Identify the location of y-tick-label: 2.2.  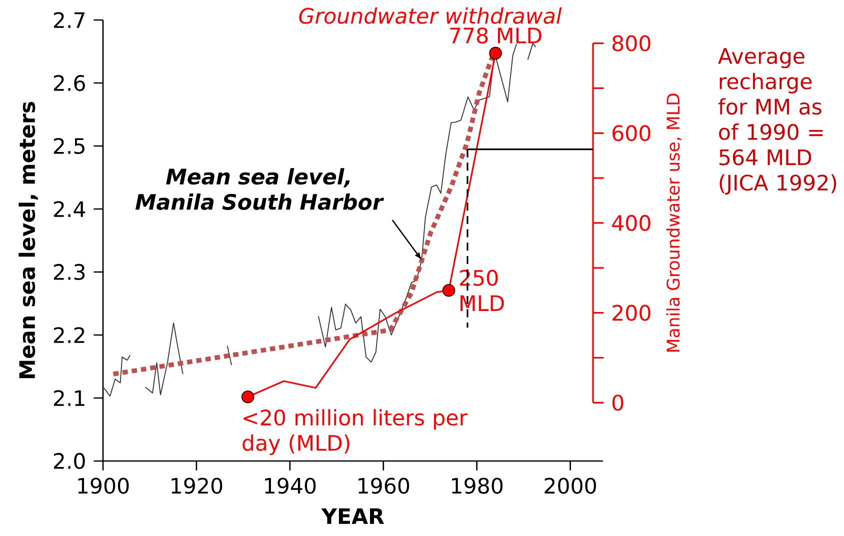
(69, 335).